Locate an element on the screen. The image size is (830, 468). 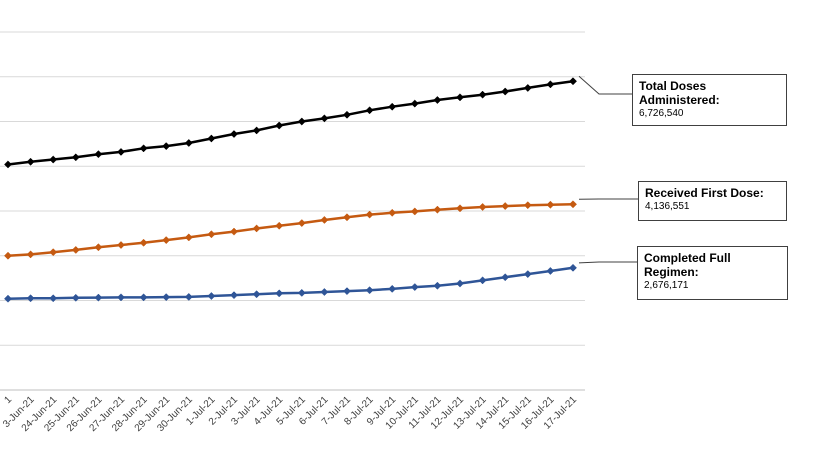
callout-connectors is located at coordinates (608, 169).